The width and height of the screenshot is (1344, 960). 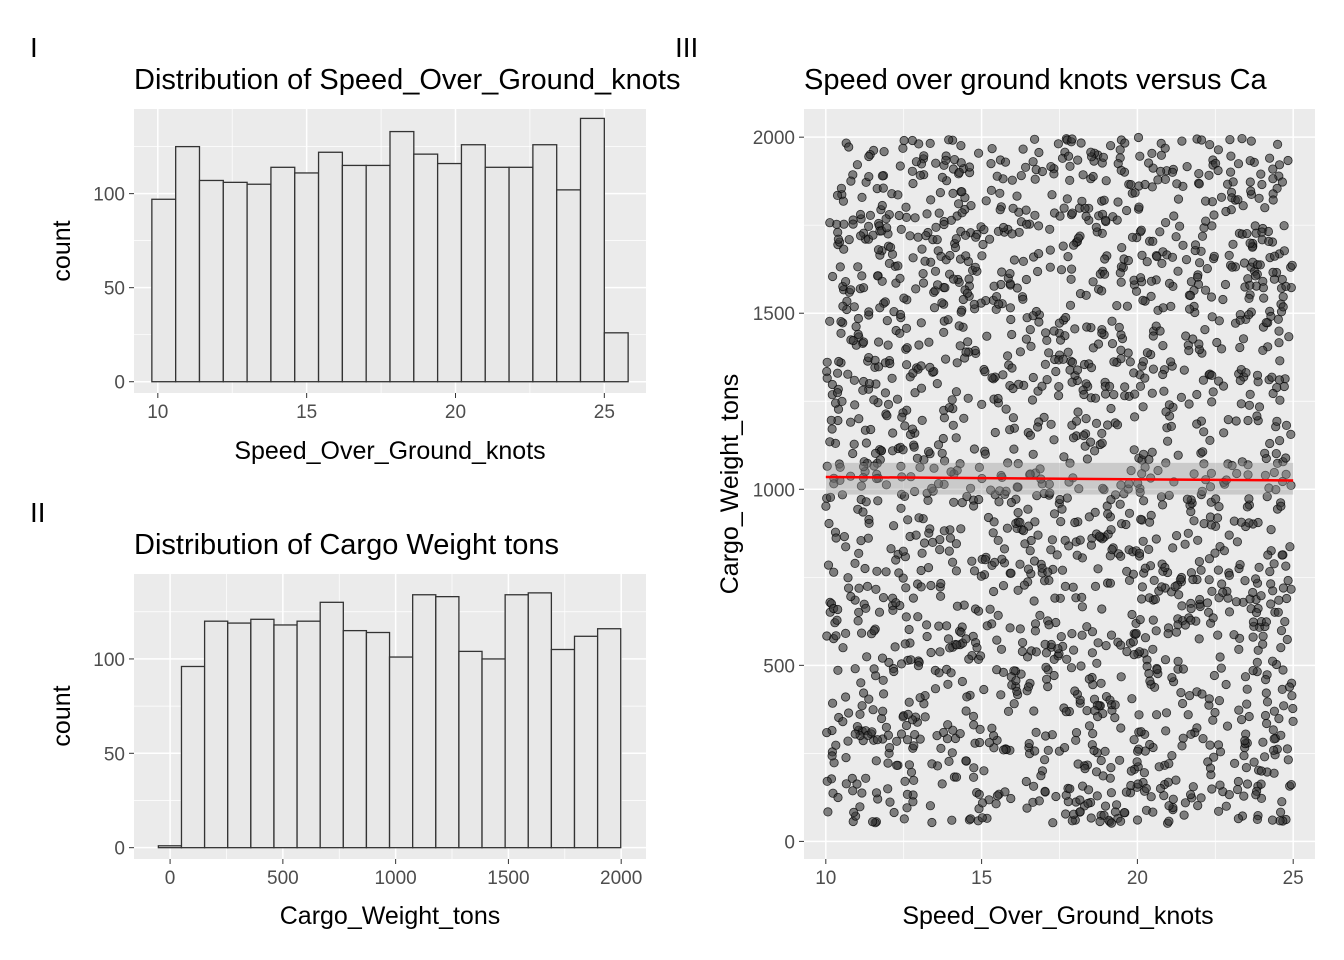 What do you see at coordinates (113, 289) in the screenshot?
I see `y-axis-ticks-i: 0 50 100` at bounding box center [113, 289].